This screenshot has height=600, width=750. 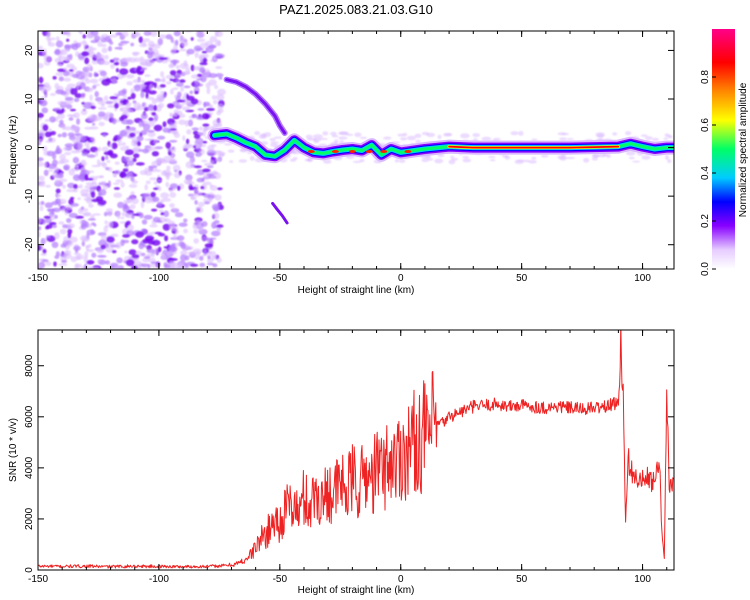 What do you see at coordinates (743, 149) in the screenshot?
I see `colorbar-title: Normalized spectral amplitude` at bounding box center [743, 149].